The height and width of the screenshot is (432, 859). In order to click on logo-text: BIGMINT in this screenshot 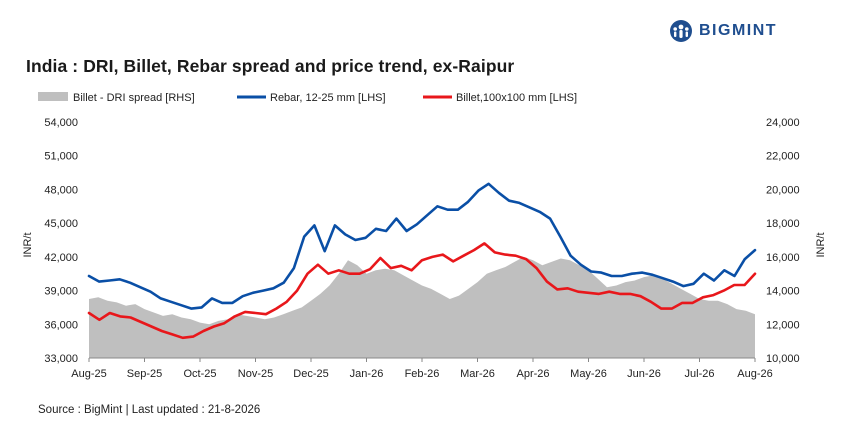, I will do `click(738, 30)`.